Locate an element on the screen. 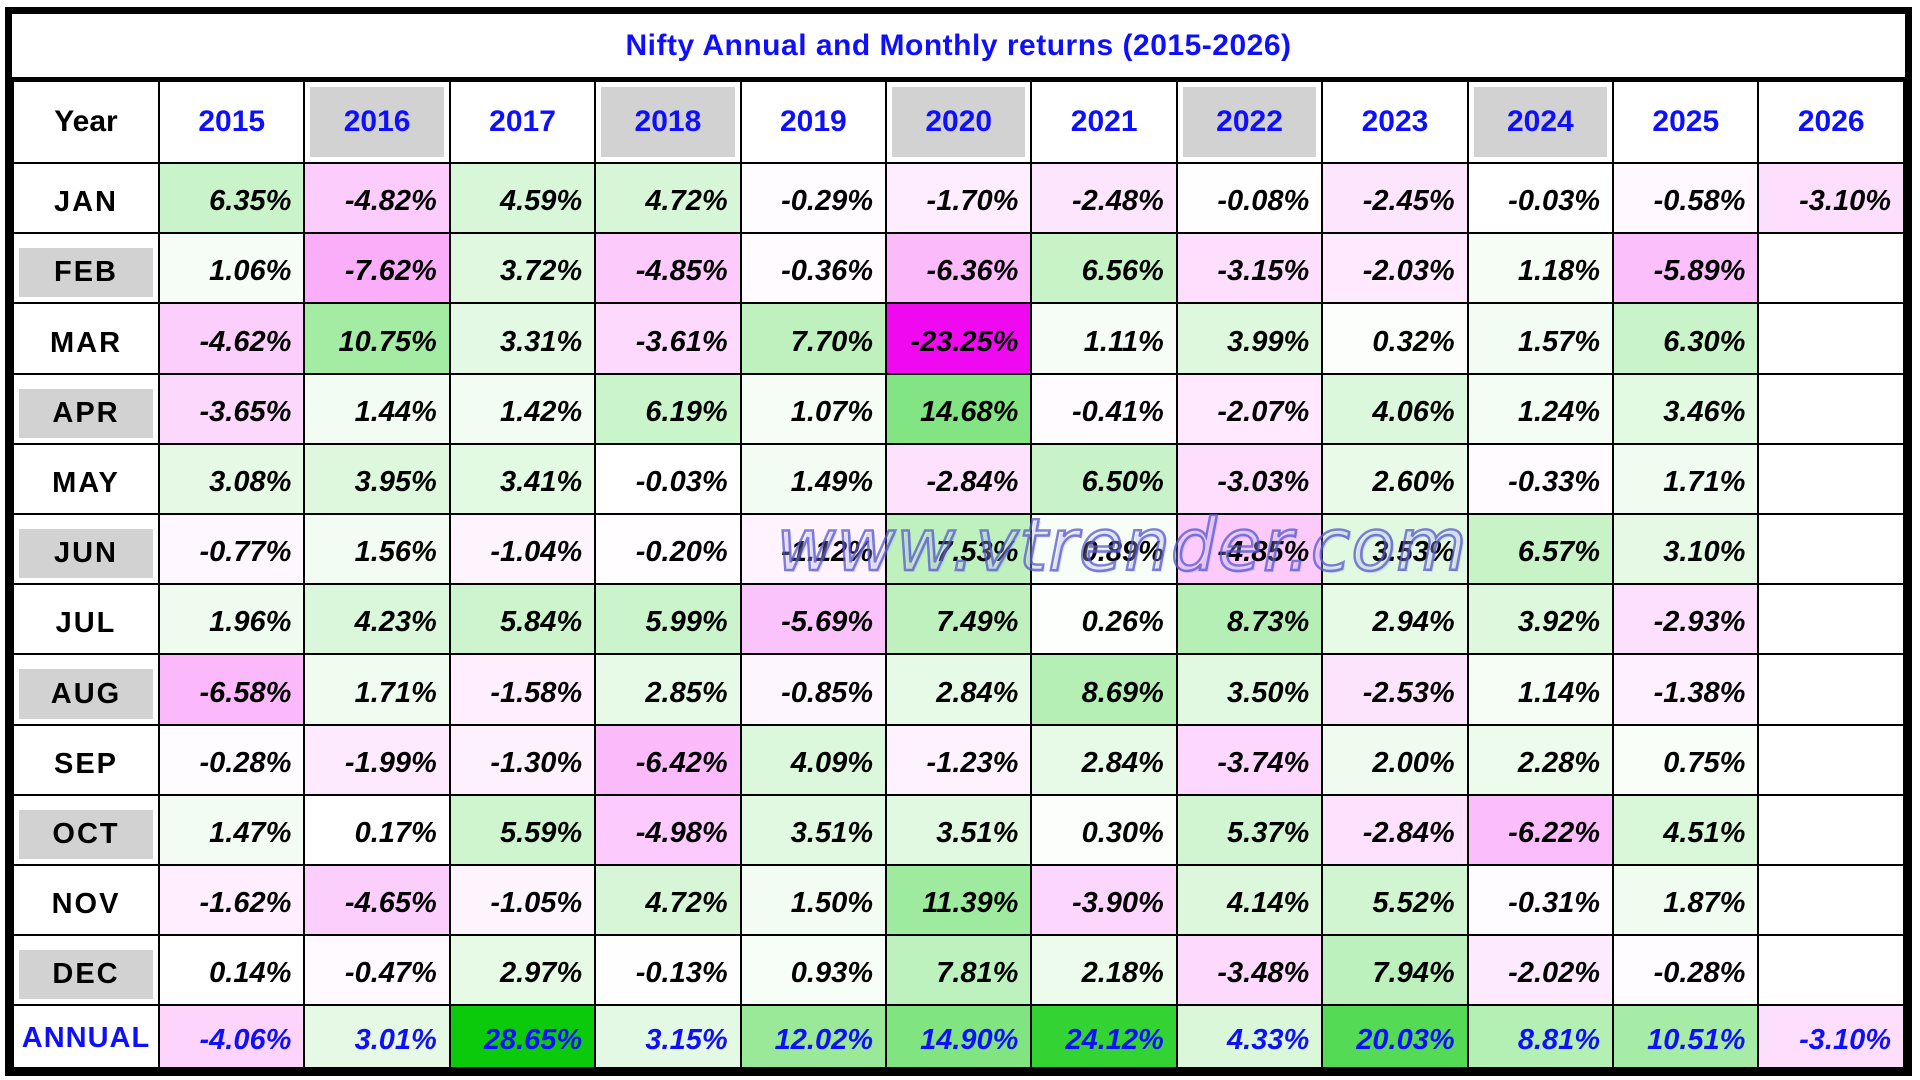 The width and height of the screenshot is (1920, 1080). month-label-feb: FEB is located at coordinates (86, 268).